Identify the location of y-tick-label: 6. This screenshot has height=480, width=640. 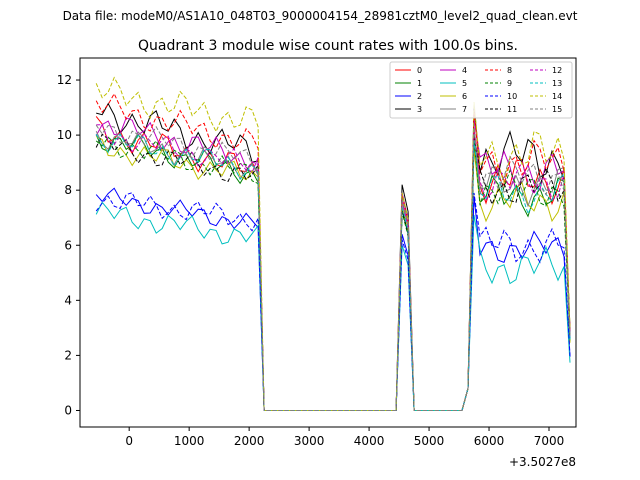
(68, 245).